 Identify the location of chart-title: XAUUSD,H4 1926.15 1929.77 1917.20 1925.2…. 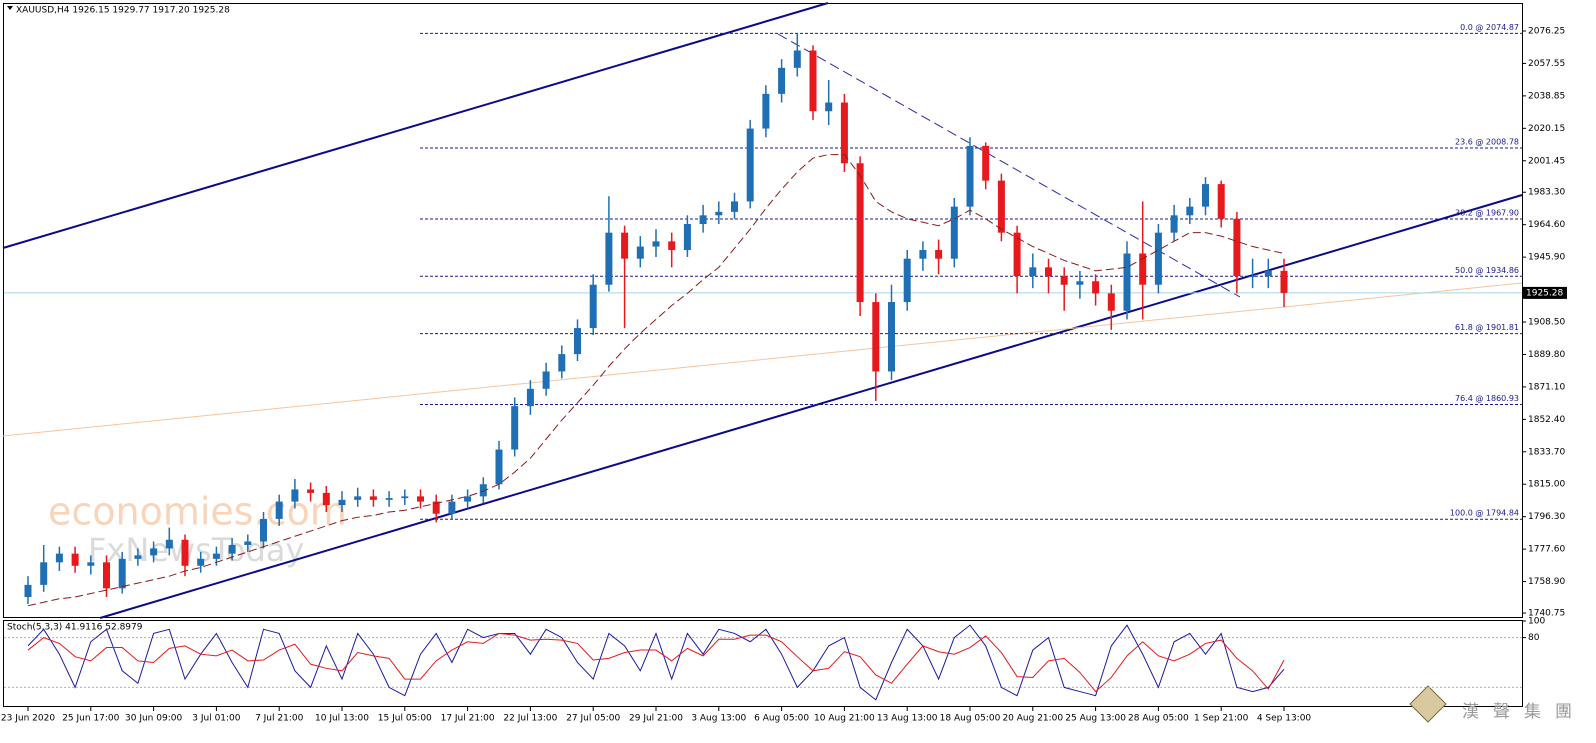
(123, 11).